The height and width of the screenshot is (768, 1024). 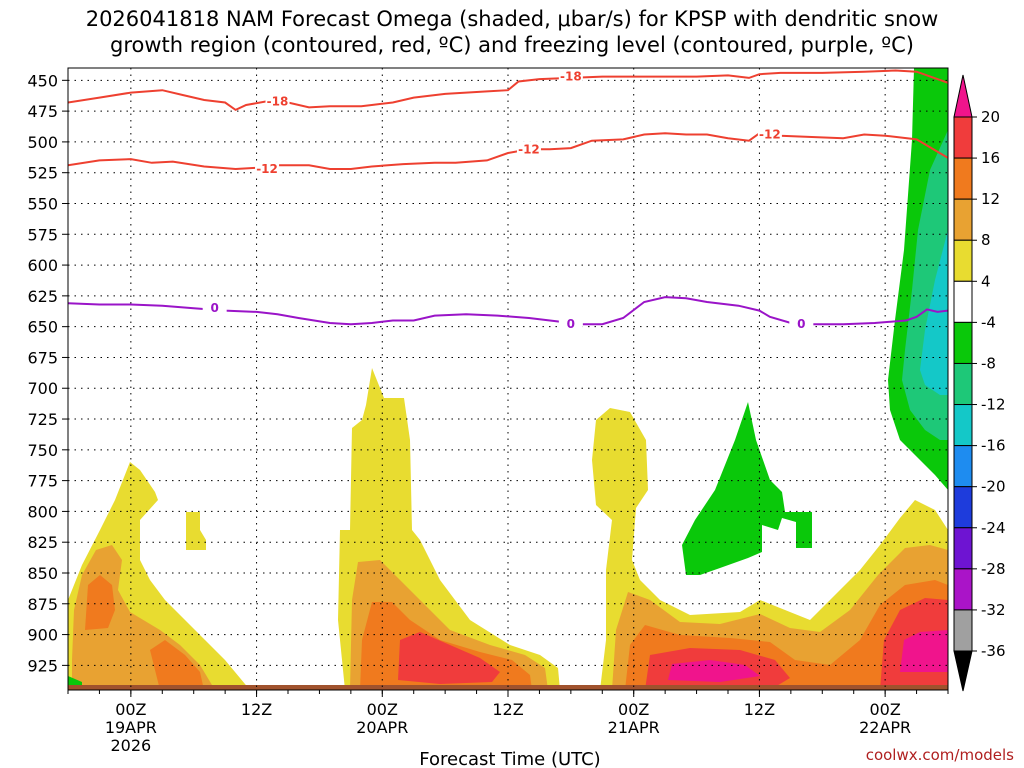 I want to click on y-tick-label: 925, so click(x=42, y=665).